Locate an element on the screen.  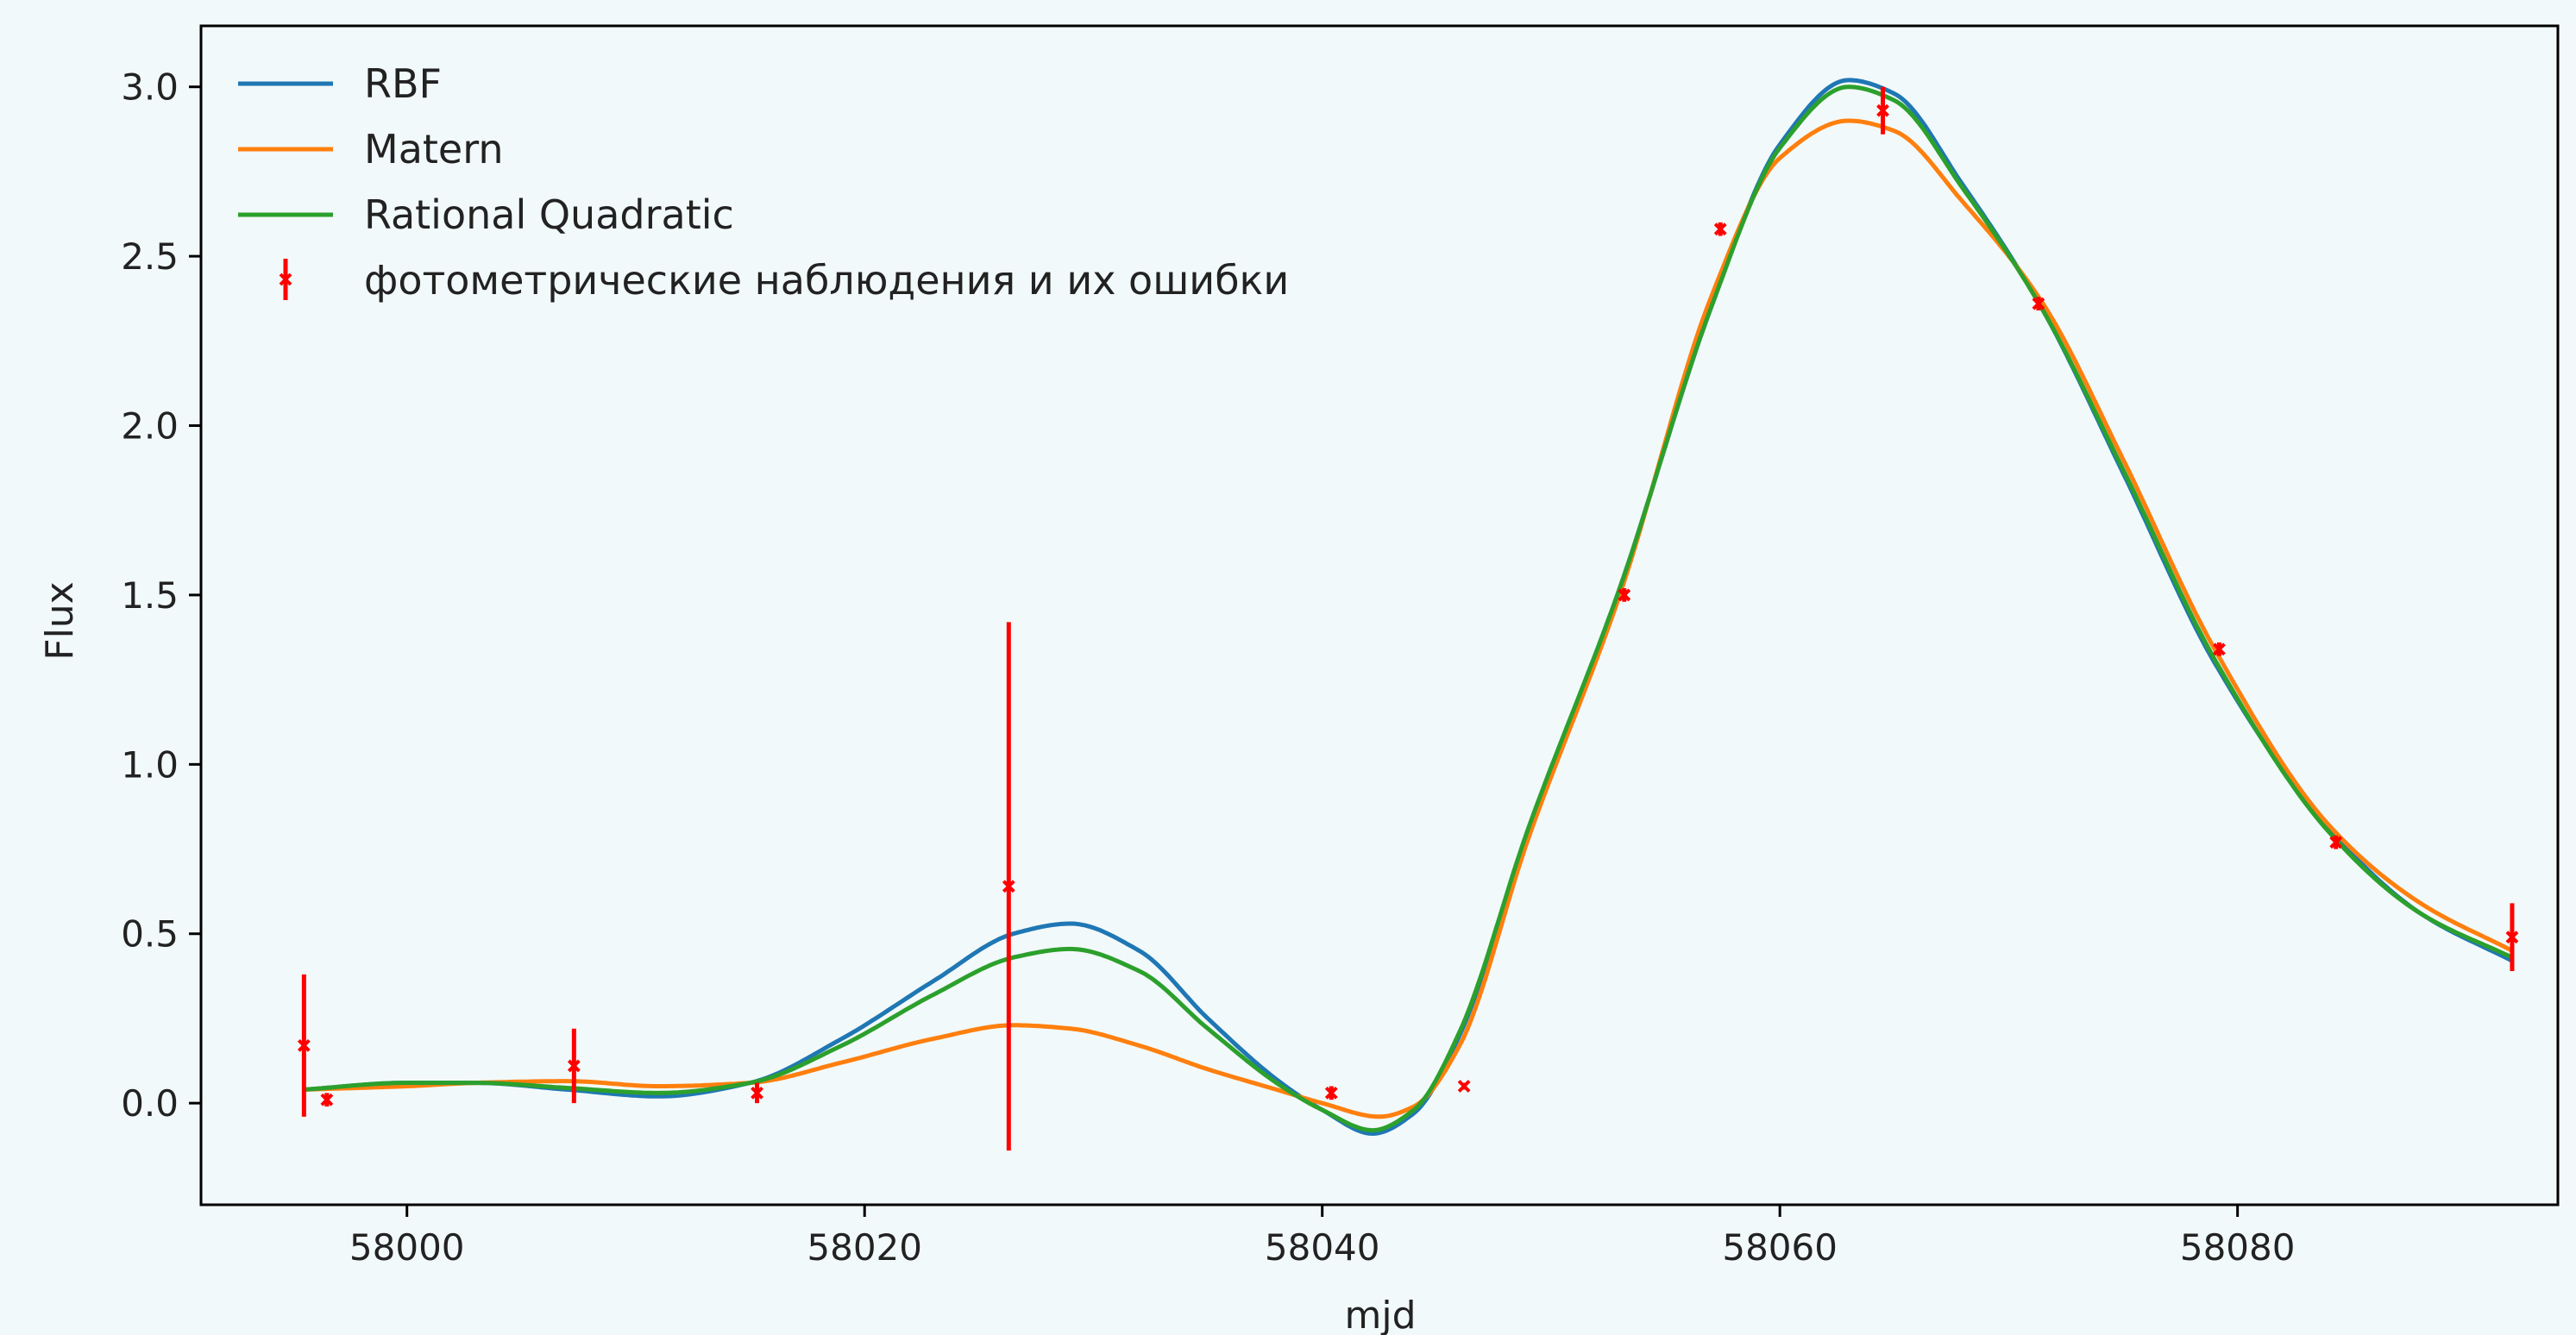
y-axis-ticks: 0.0 0.5 1.0 1.5 2.0 2.5 3.0 is located at coordinates (161, 595).